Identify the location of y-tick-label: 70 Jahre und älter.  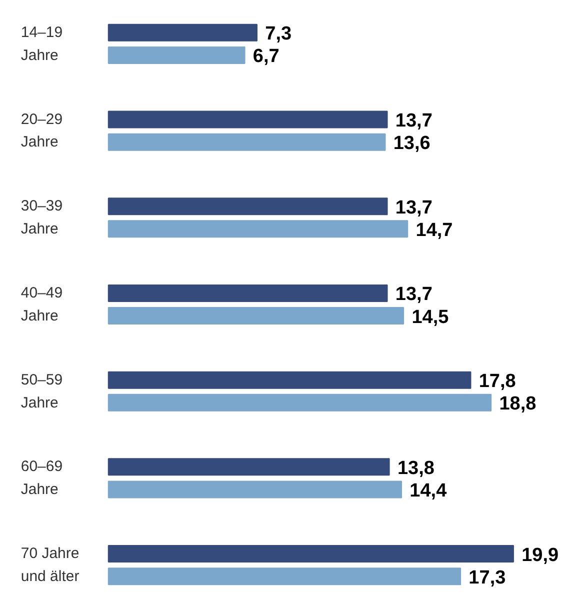
(50, 565).